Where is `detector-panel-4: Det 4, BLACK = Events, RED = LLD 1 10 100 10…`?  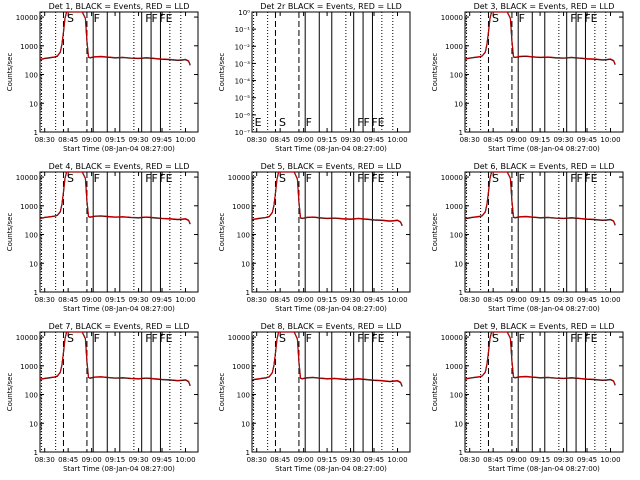
detector-panel-4: Det 4, BLACK = Events, RED = LLD 1 10 100 10… is located at coordinates (102, 237).